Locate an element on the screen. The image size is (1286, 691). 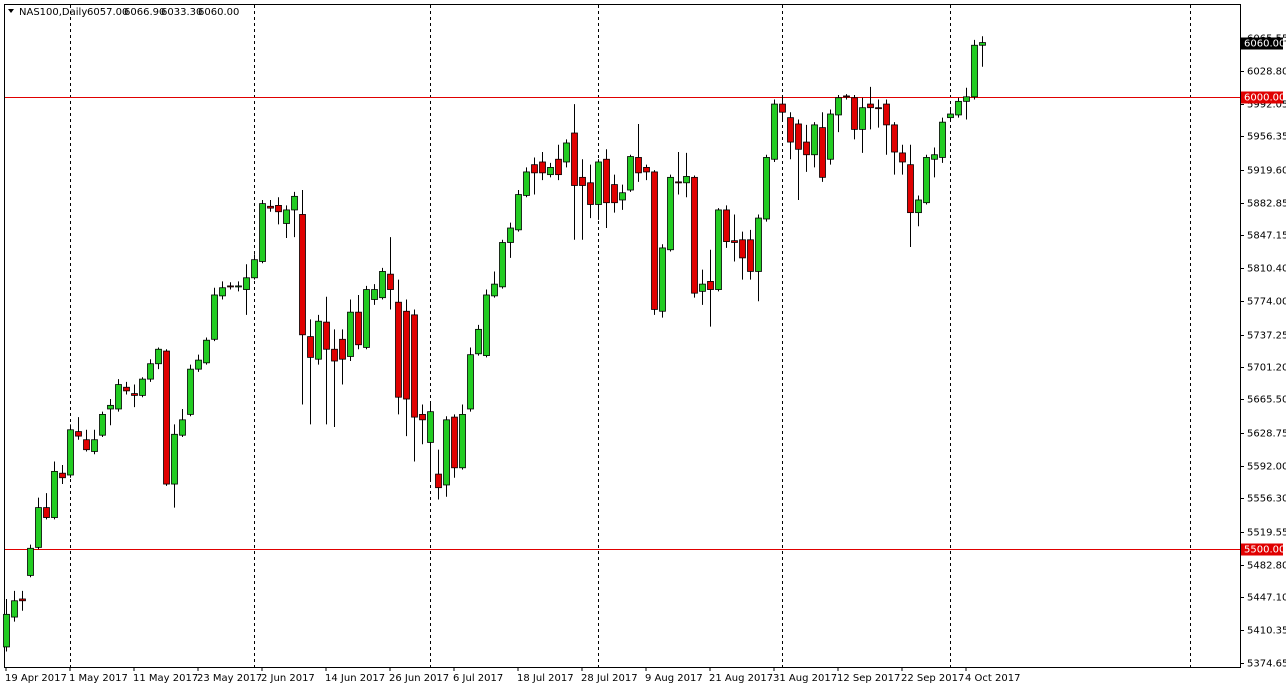
x-tick-label: 19 Apr 2017 is located at coordinates (36, 678).